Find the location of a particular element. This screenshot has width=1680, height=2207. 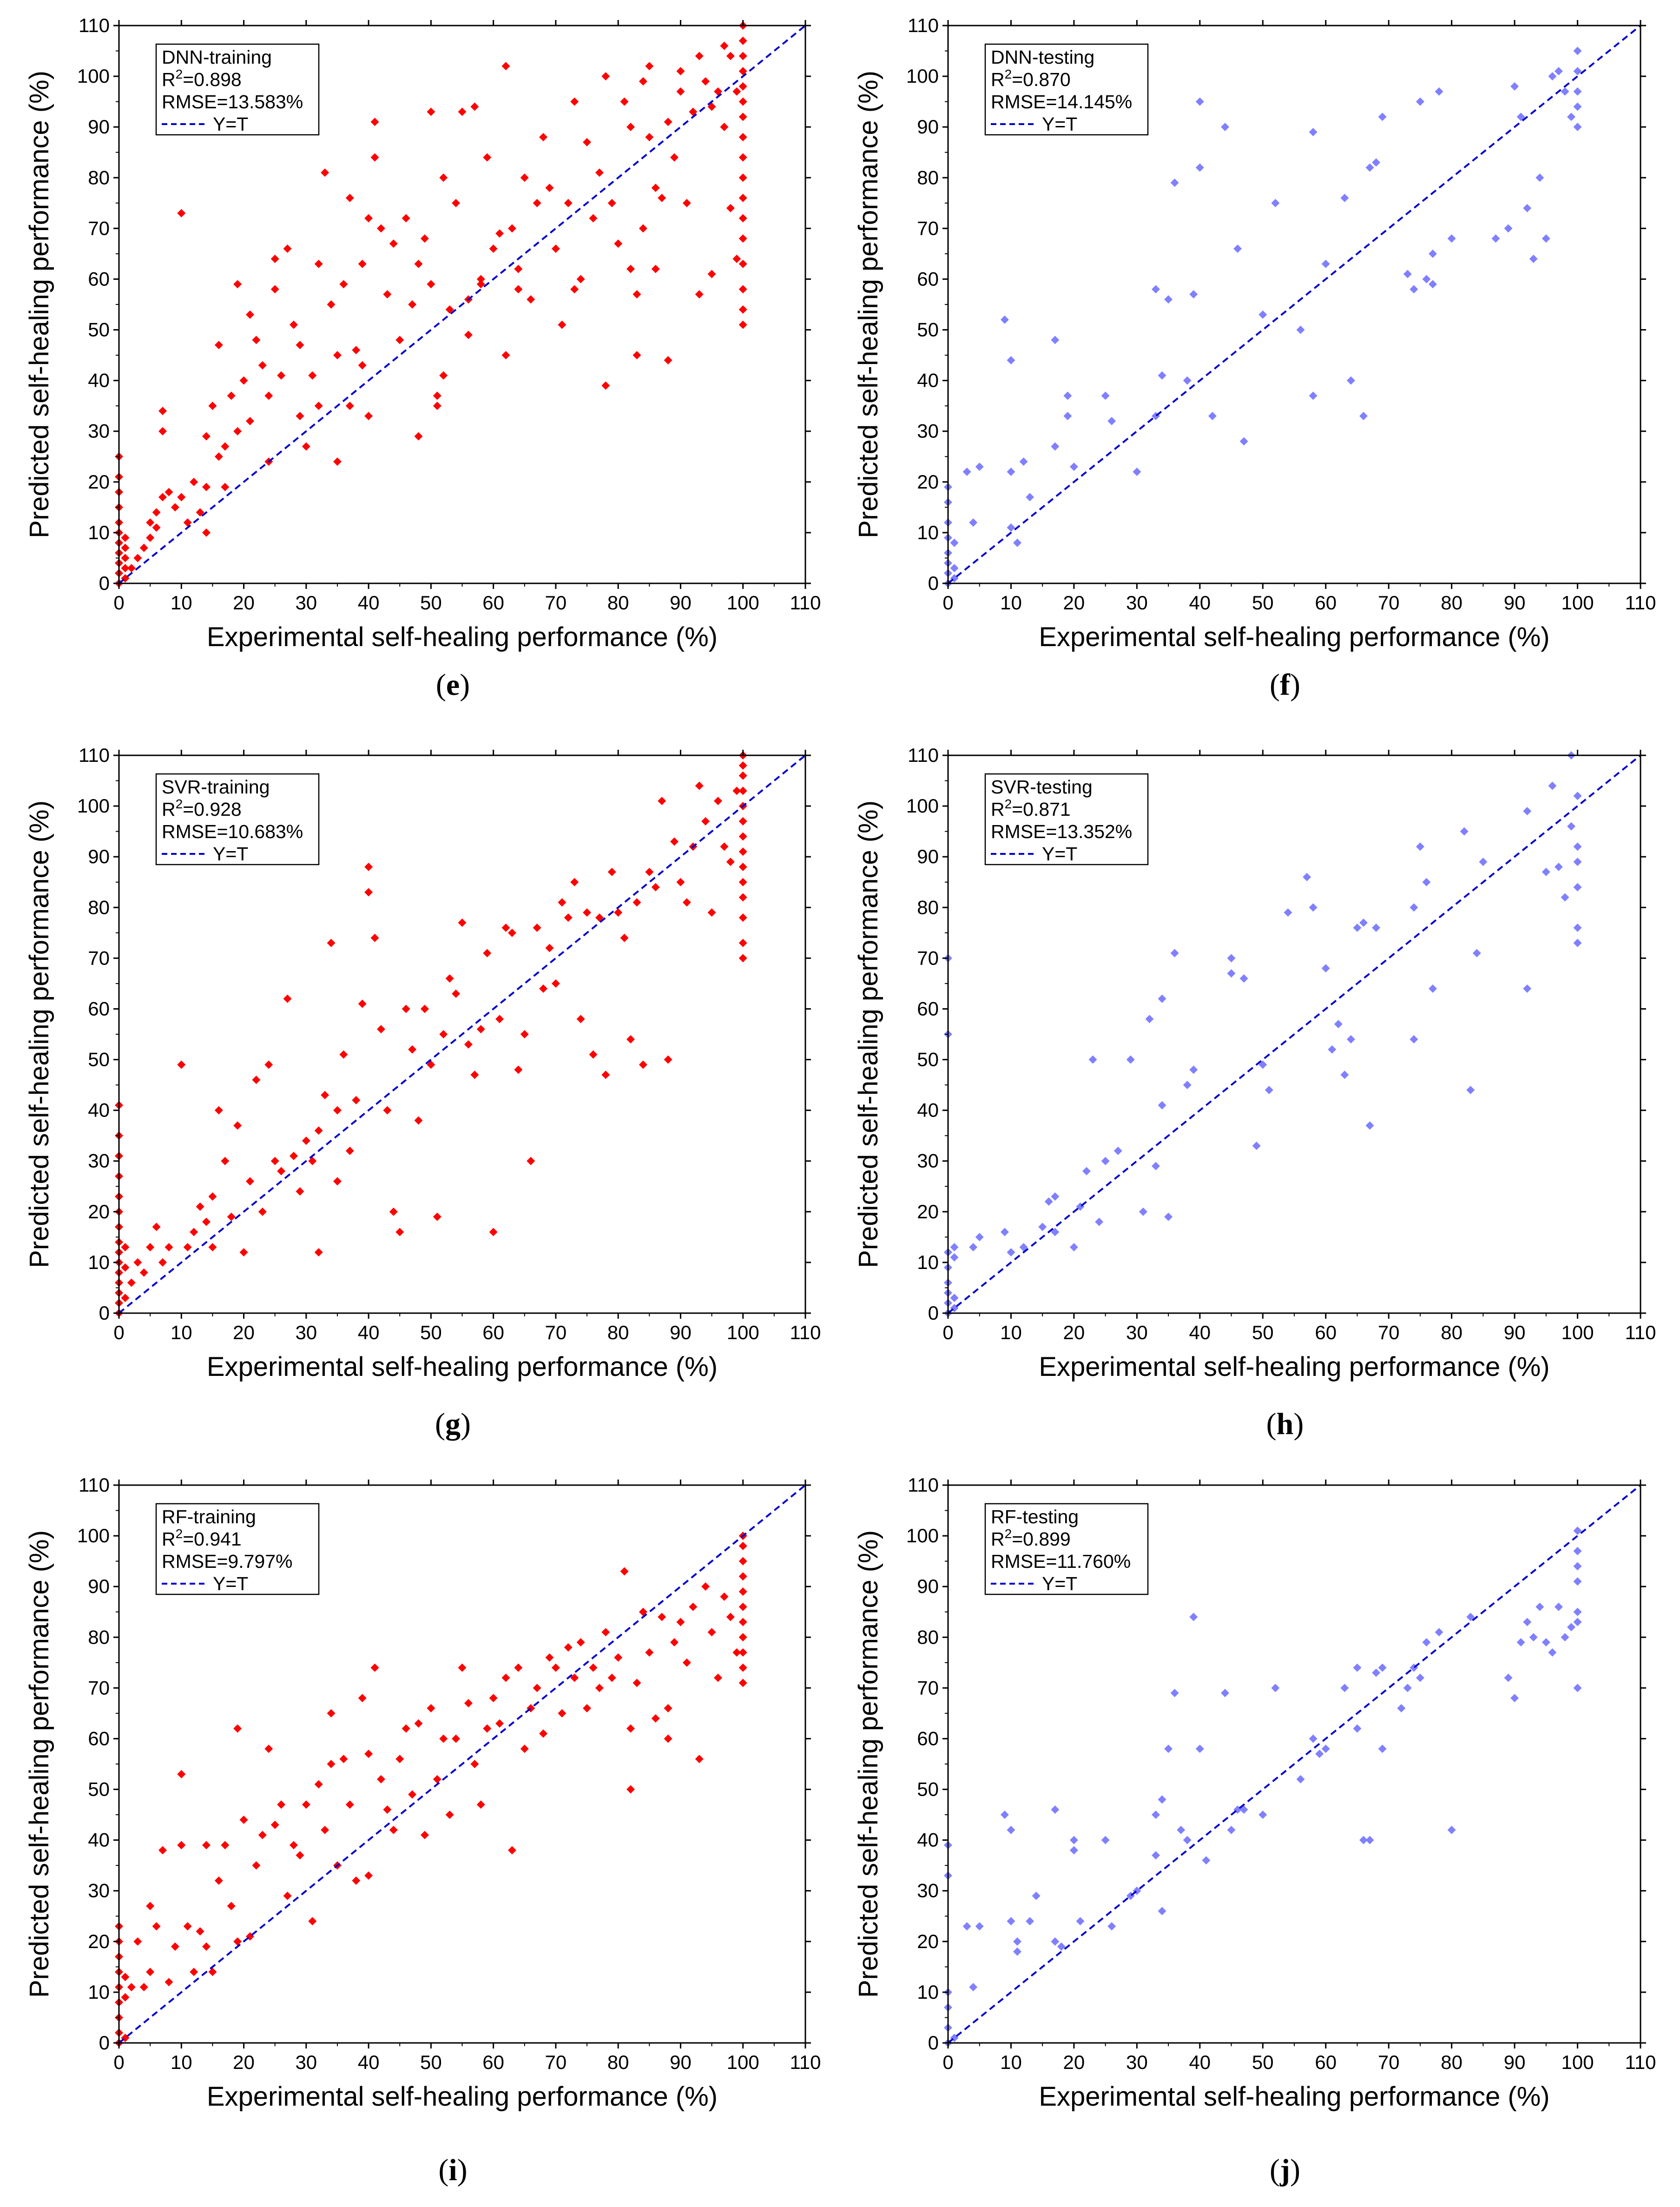

caption-letter: g is located at coordinates (453, 1424).